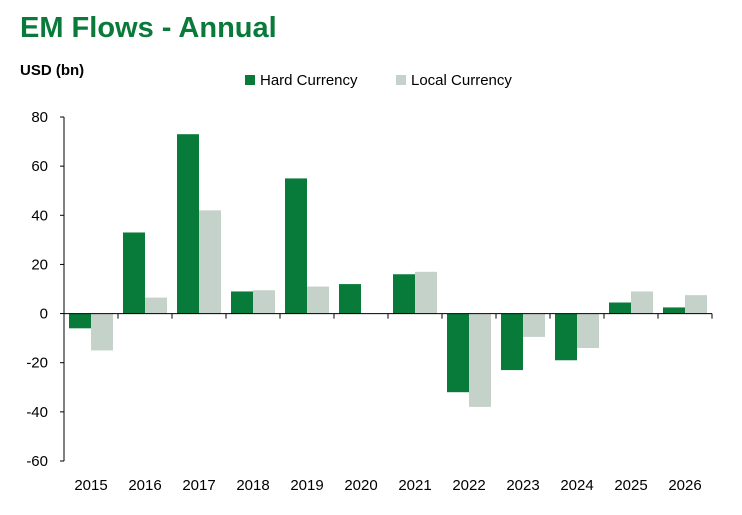  I want to click on unit-label: USD (bn), so click(52, 70).